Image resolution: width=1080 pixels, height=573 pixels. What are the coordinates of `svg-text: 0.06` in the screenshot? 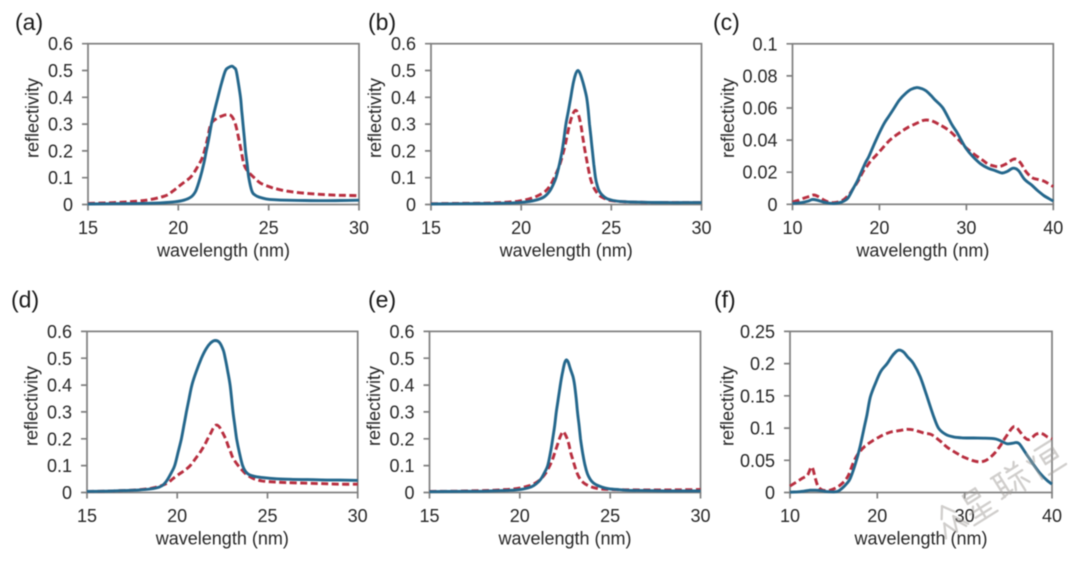 It's located at (759, 109).